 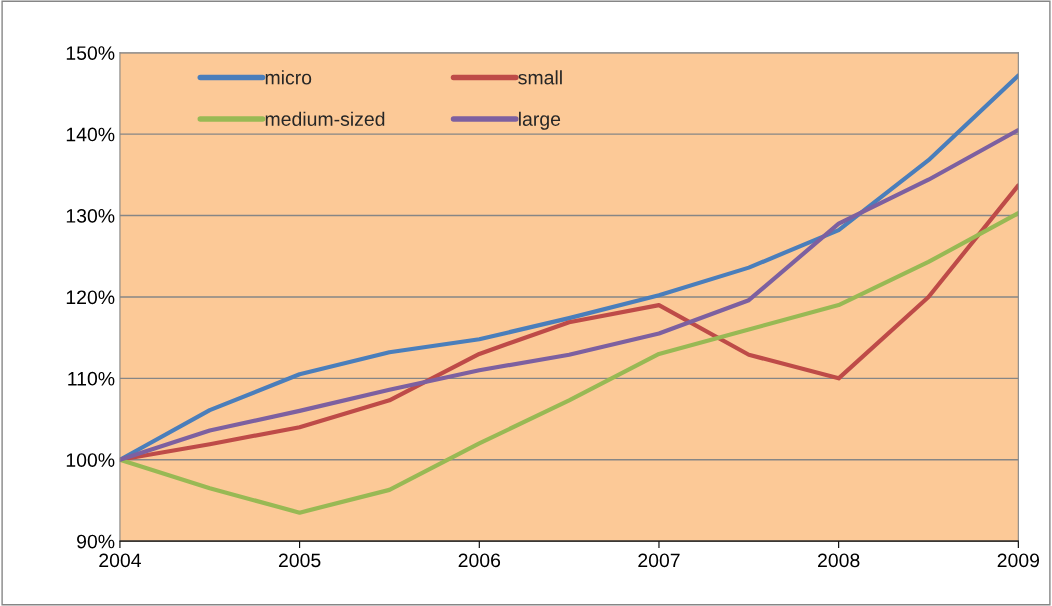 What do you see at coordinates (90, 460) in the screenshot?
I see `y-tick-label: 100%` at bounding box center [90, 460].